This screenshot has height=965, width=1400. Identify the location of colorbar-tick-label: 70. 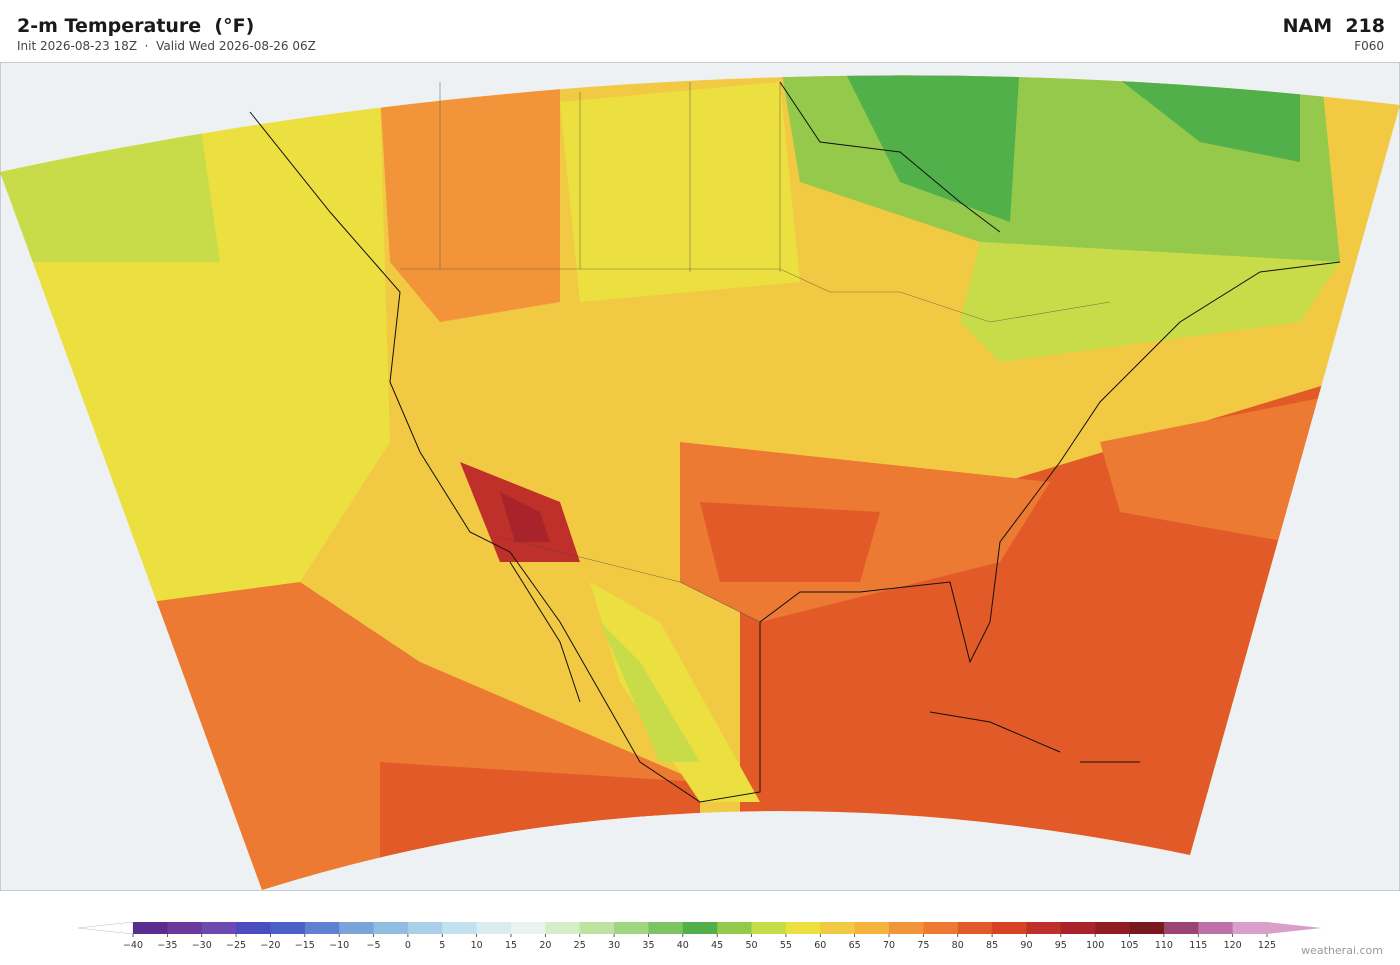
(889, 945).